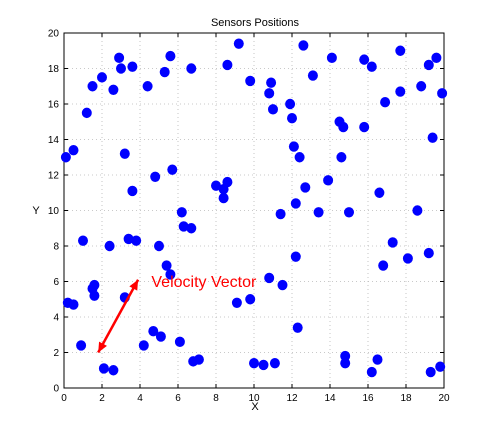 This screenshot has width=491, height=441. What do you see at coordinates (54, 69) in the screenshot?
I see `y-tick-label: 18` at bounding box center [54, 69].